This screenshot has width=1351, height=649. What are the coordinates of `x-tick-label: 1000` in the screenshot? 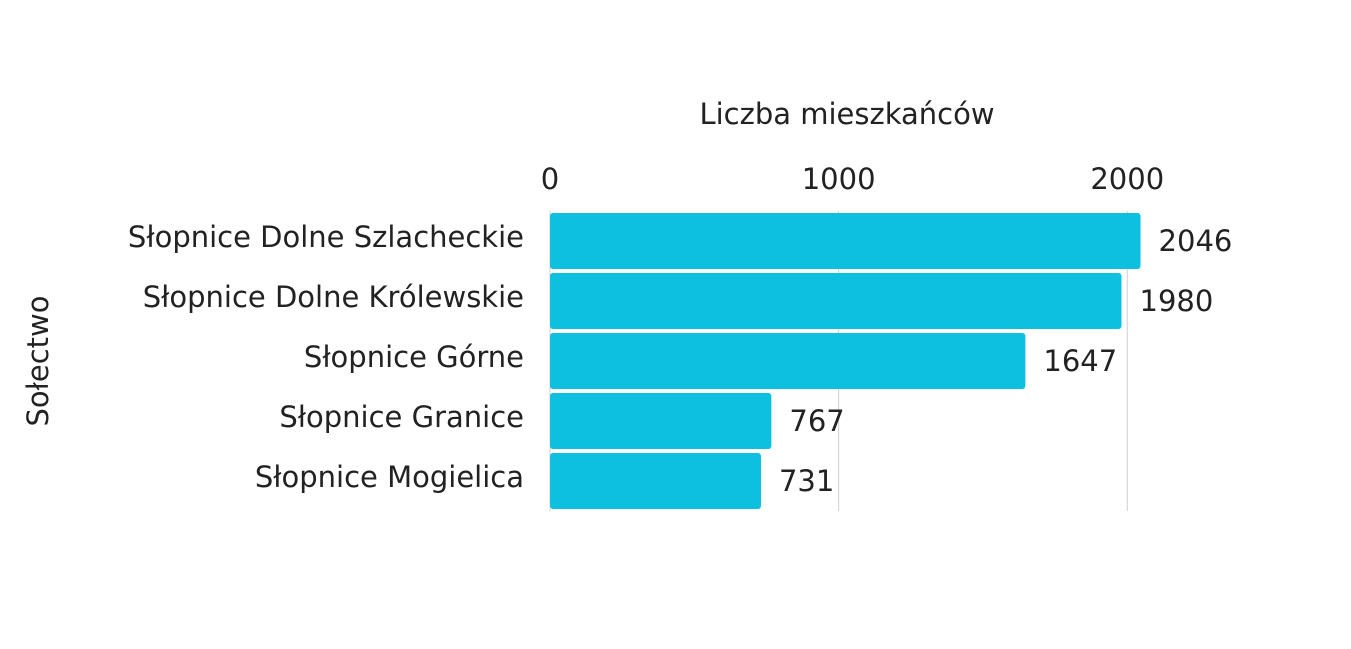 It's located at (839, 179).